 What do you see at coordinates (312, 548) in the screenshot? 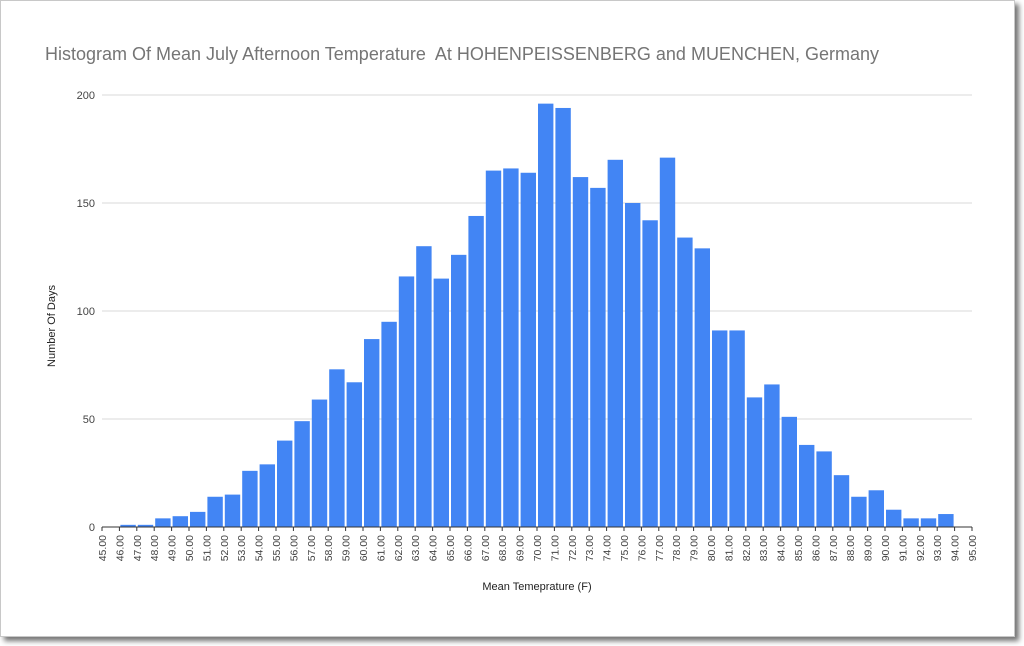
I see `x-tick-label: 57.00` at bounding box center [312, 548].